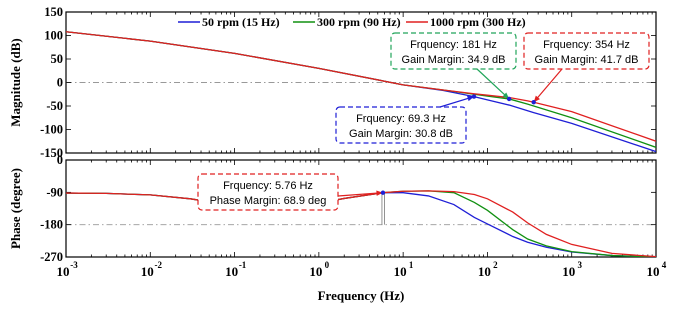 This screenshot has width=685, height=333. Describe the element at coordinates (664, 265) in the screenshot. I see `x-tick-exponent: 4` at that location.